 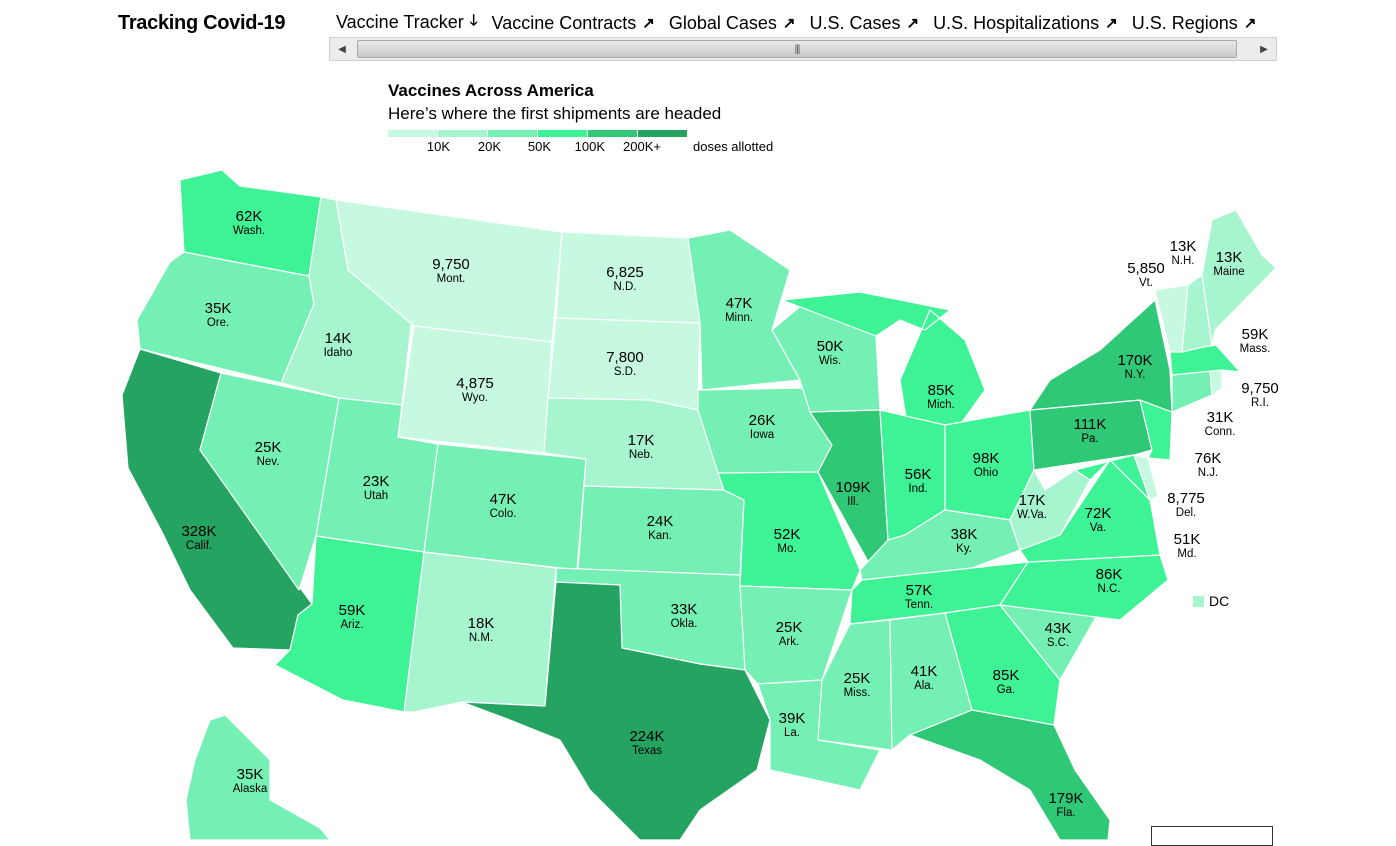 I want to click on state-abbr: Mass., so click(x=1255, y=349).